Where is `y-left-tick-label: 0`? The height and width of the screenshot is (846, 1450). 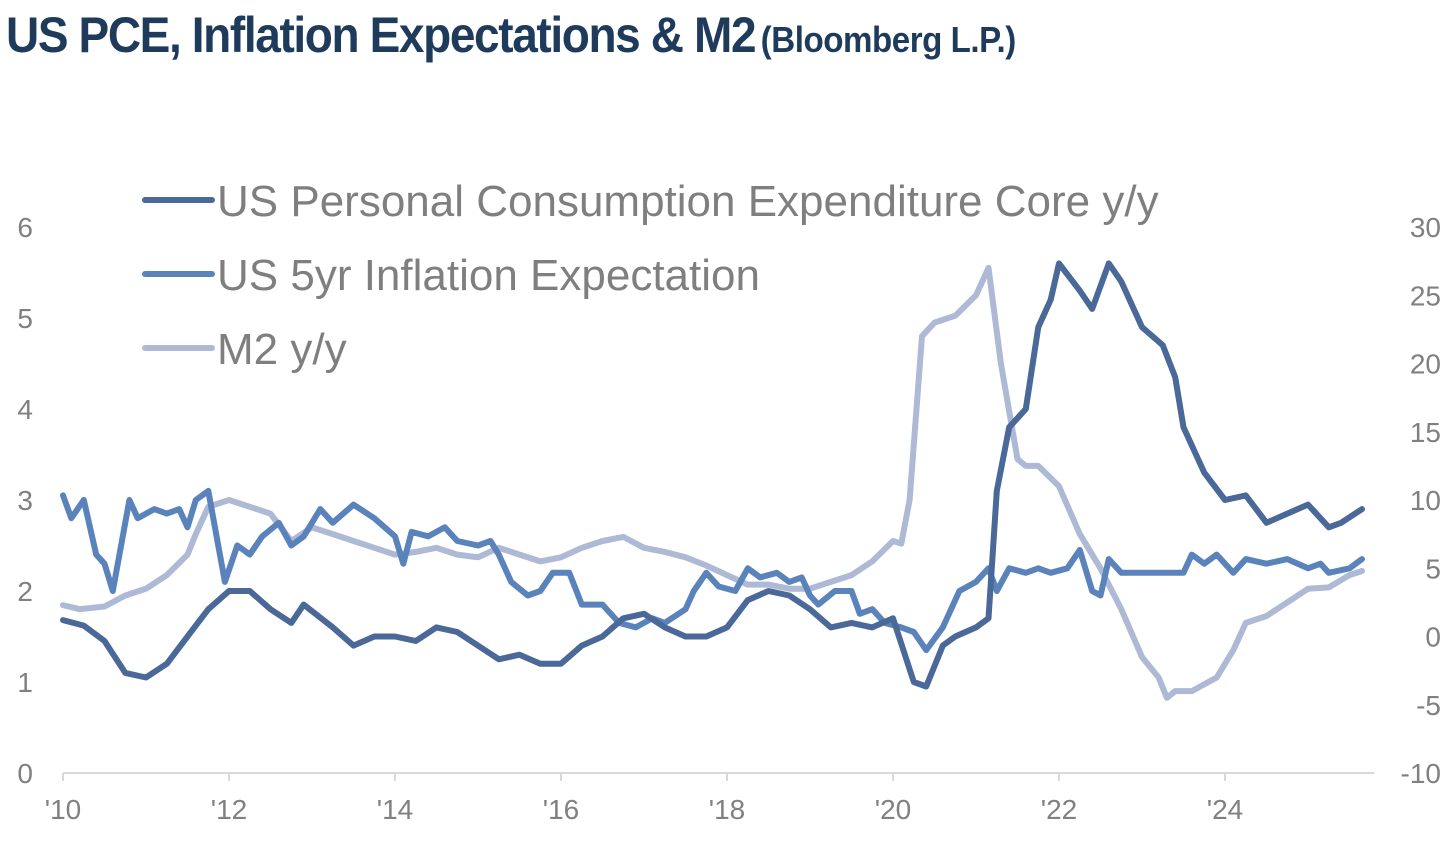
y-left-tick-label: 0 is located at coordinates (25, 773).